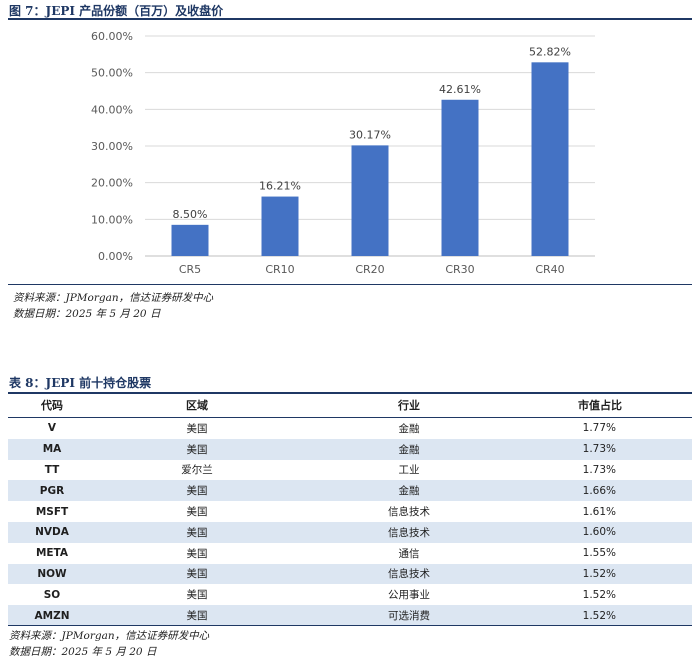 The width and height of the screenshot is (700, 660). I want to click on cell-code: NVDA, so click(52, 532).